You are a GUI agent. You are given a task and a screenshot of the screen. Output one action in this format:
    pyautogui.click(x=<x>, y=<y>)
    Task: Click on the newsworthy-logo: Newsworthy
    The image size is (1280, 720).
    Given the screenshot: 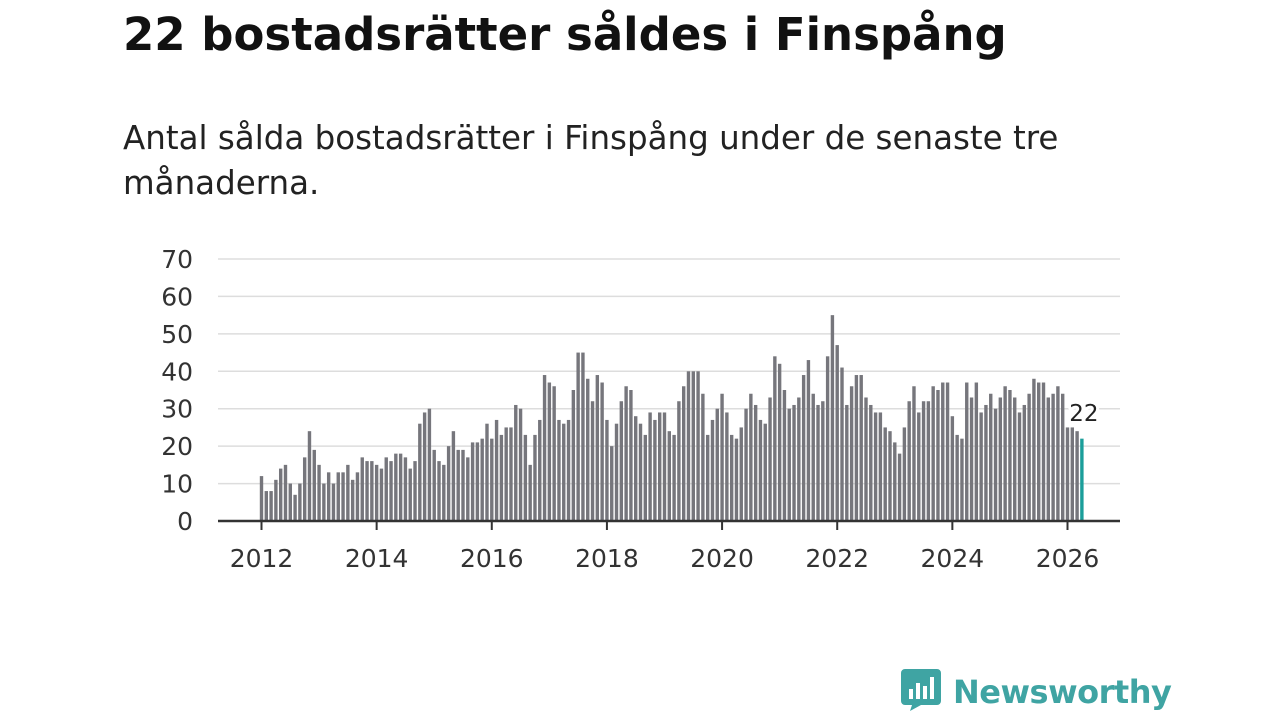 What is the action you would take?
    pyautogui.click(x=1036, y=692)
    